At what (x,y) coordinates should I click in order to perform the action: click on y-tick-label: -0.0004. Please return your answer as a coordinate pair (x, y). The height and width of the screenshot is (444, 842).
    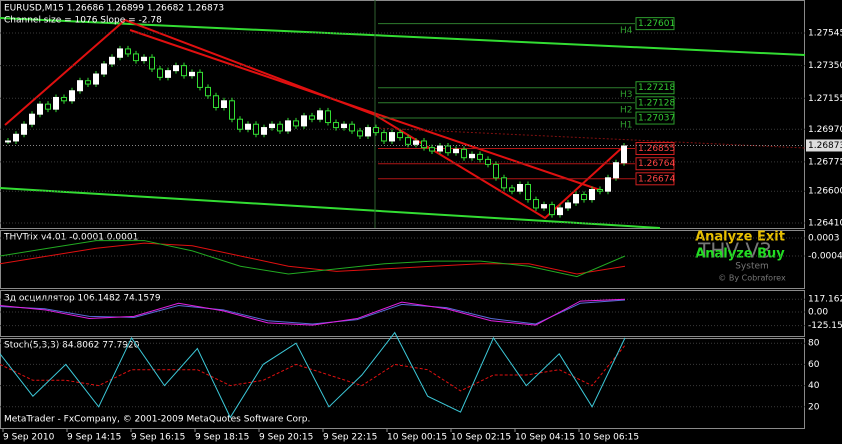
    Looking at the image, I should click on (825, 256).